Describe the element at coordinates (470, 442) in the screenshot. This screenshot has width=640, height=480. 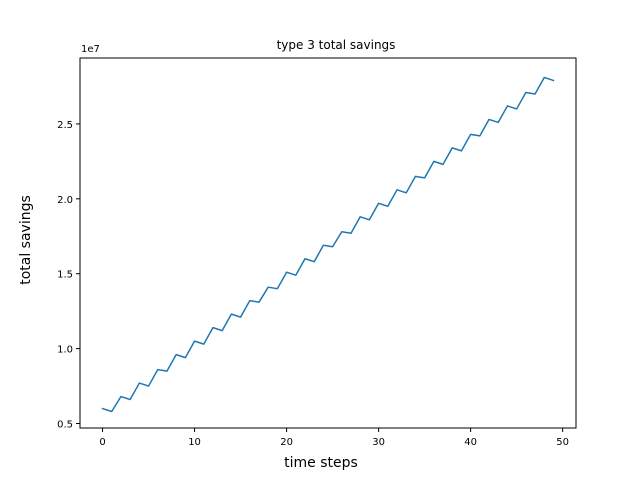
I see `x-tick-label: 40` at that location.